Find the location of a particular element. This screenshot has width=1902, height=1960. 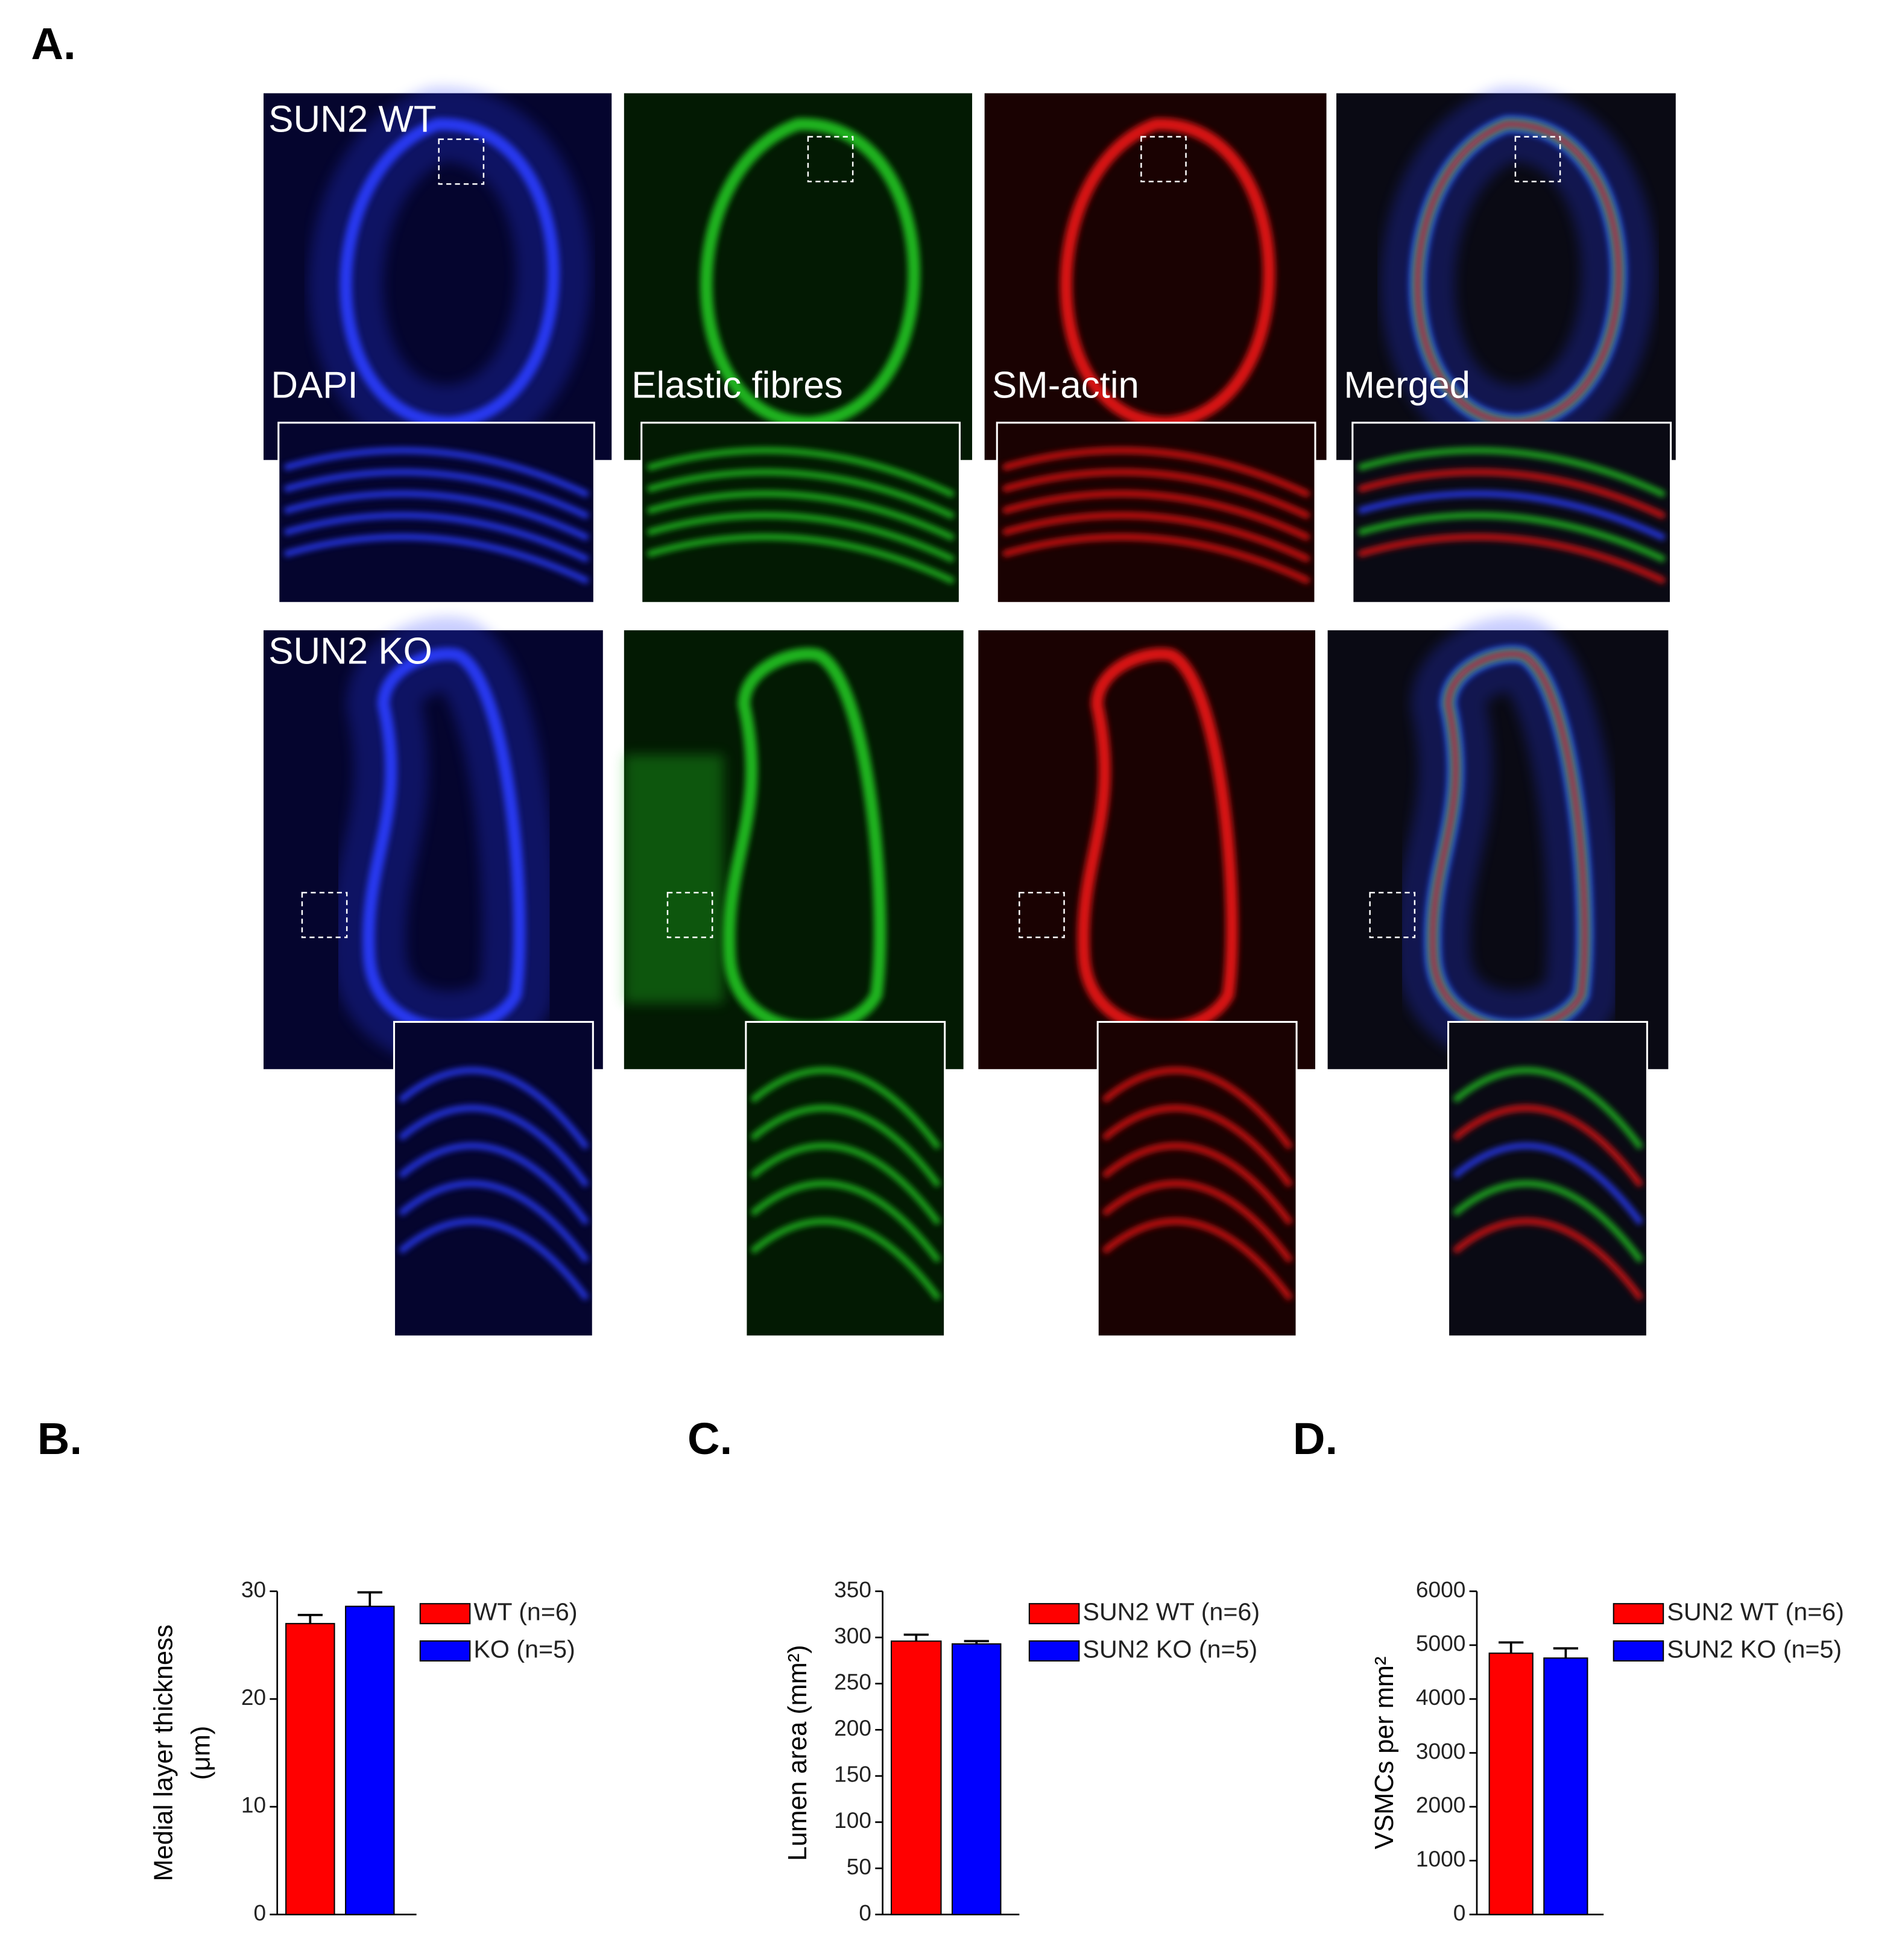

channel-label: SM-actin is located at coordinates (1065, 385).